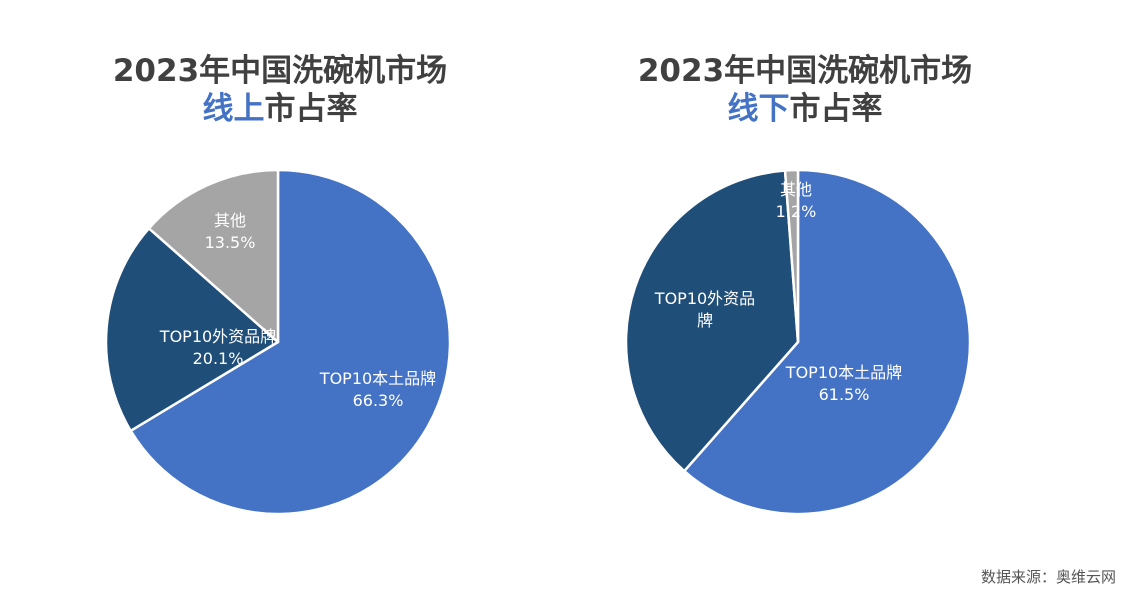 This screenshot has height=610, width=1144. I want to click on slice-value-label: 20.1%, so click(218, 358).